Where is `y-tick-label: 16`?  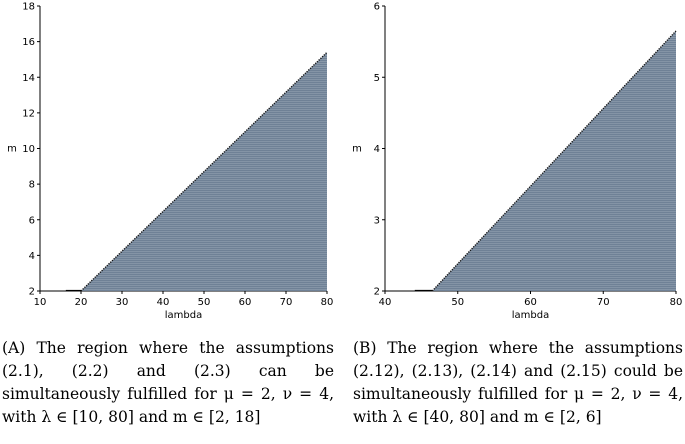
y-tick-label: 16 is located at coordinates (28, 42).